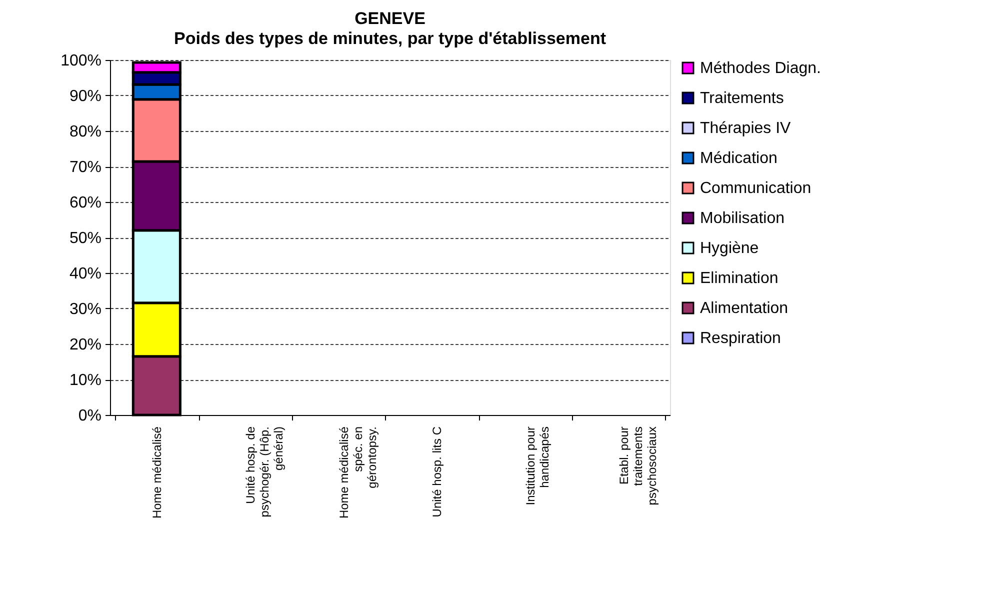 Image resolution: width=994 pixels, height=606 pixels. What do you see at coordinates (742, 98) in the screenshot?
I see `legend-label: Traitements` at bounding box center [742, 98].